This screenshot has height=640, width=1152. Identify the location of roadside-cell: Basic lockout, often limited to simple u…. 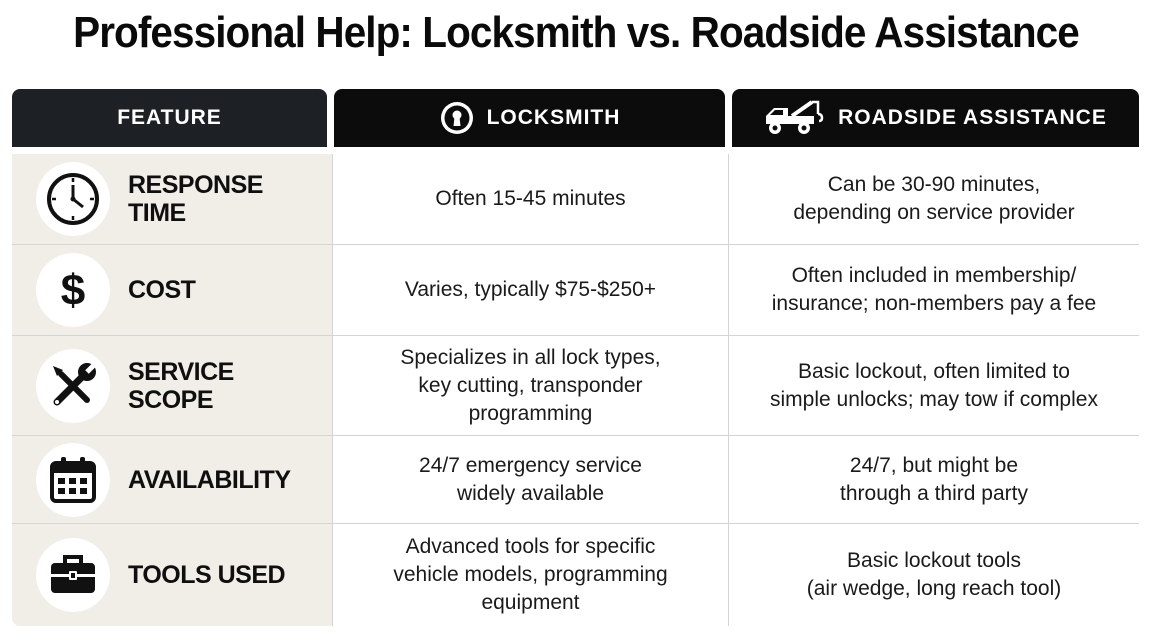
(933, 385).